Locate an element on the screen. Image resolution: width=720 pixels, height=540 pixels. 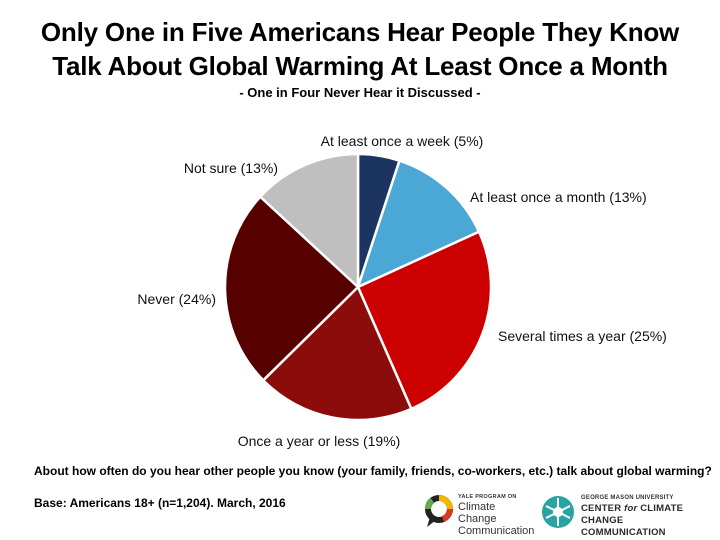
gmu-logo-line-1c: CLIMATE CHANGE is located at coordinates (632, 514).